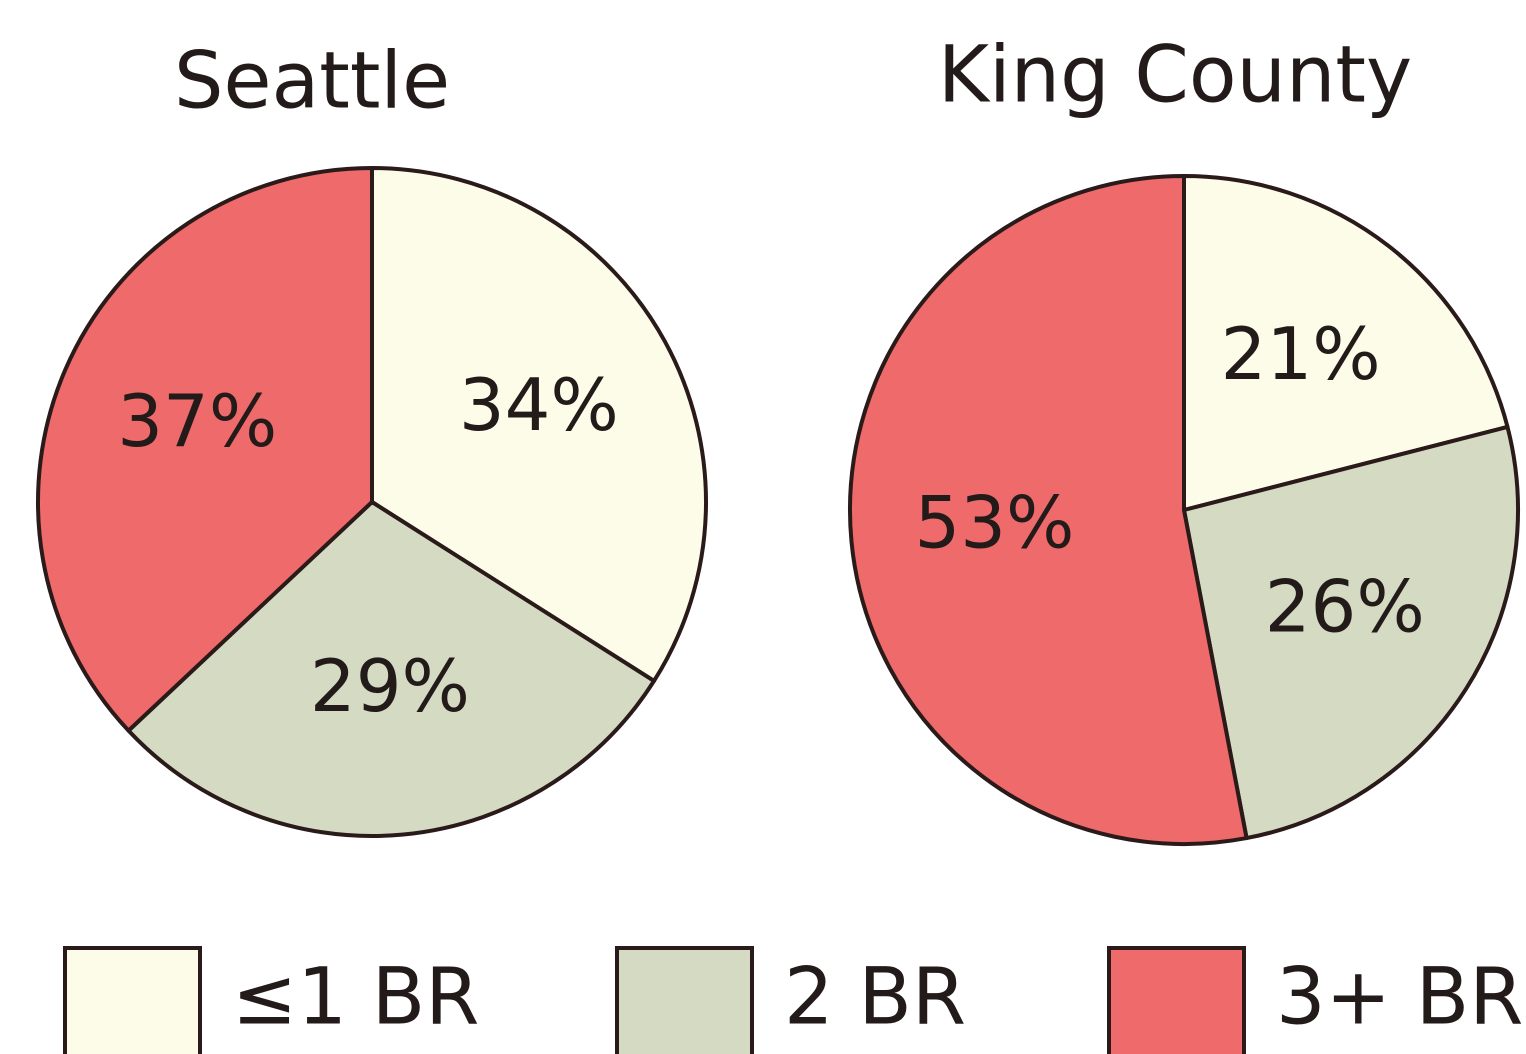 Image resolution: width=1526 pixels, height=1054 pixels. I want to click on legend-text: 3+ BR, so click(1399, 997).